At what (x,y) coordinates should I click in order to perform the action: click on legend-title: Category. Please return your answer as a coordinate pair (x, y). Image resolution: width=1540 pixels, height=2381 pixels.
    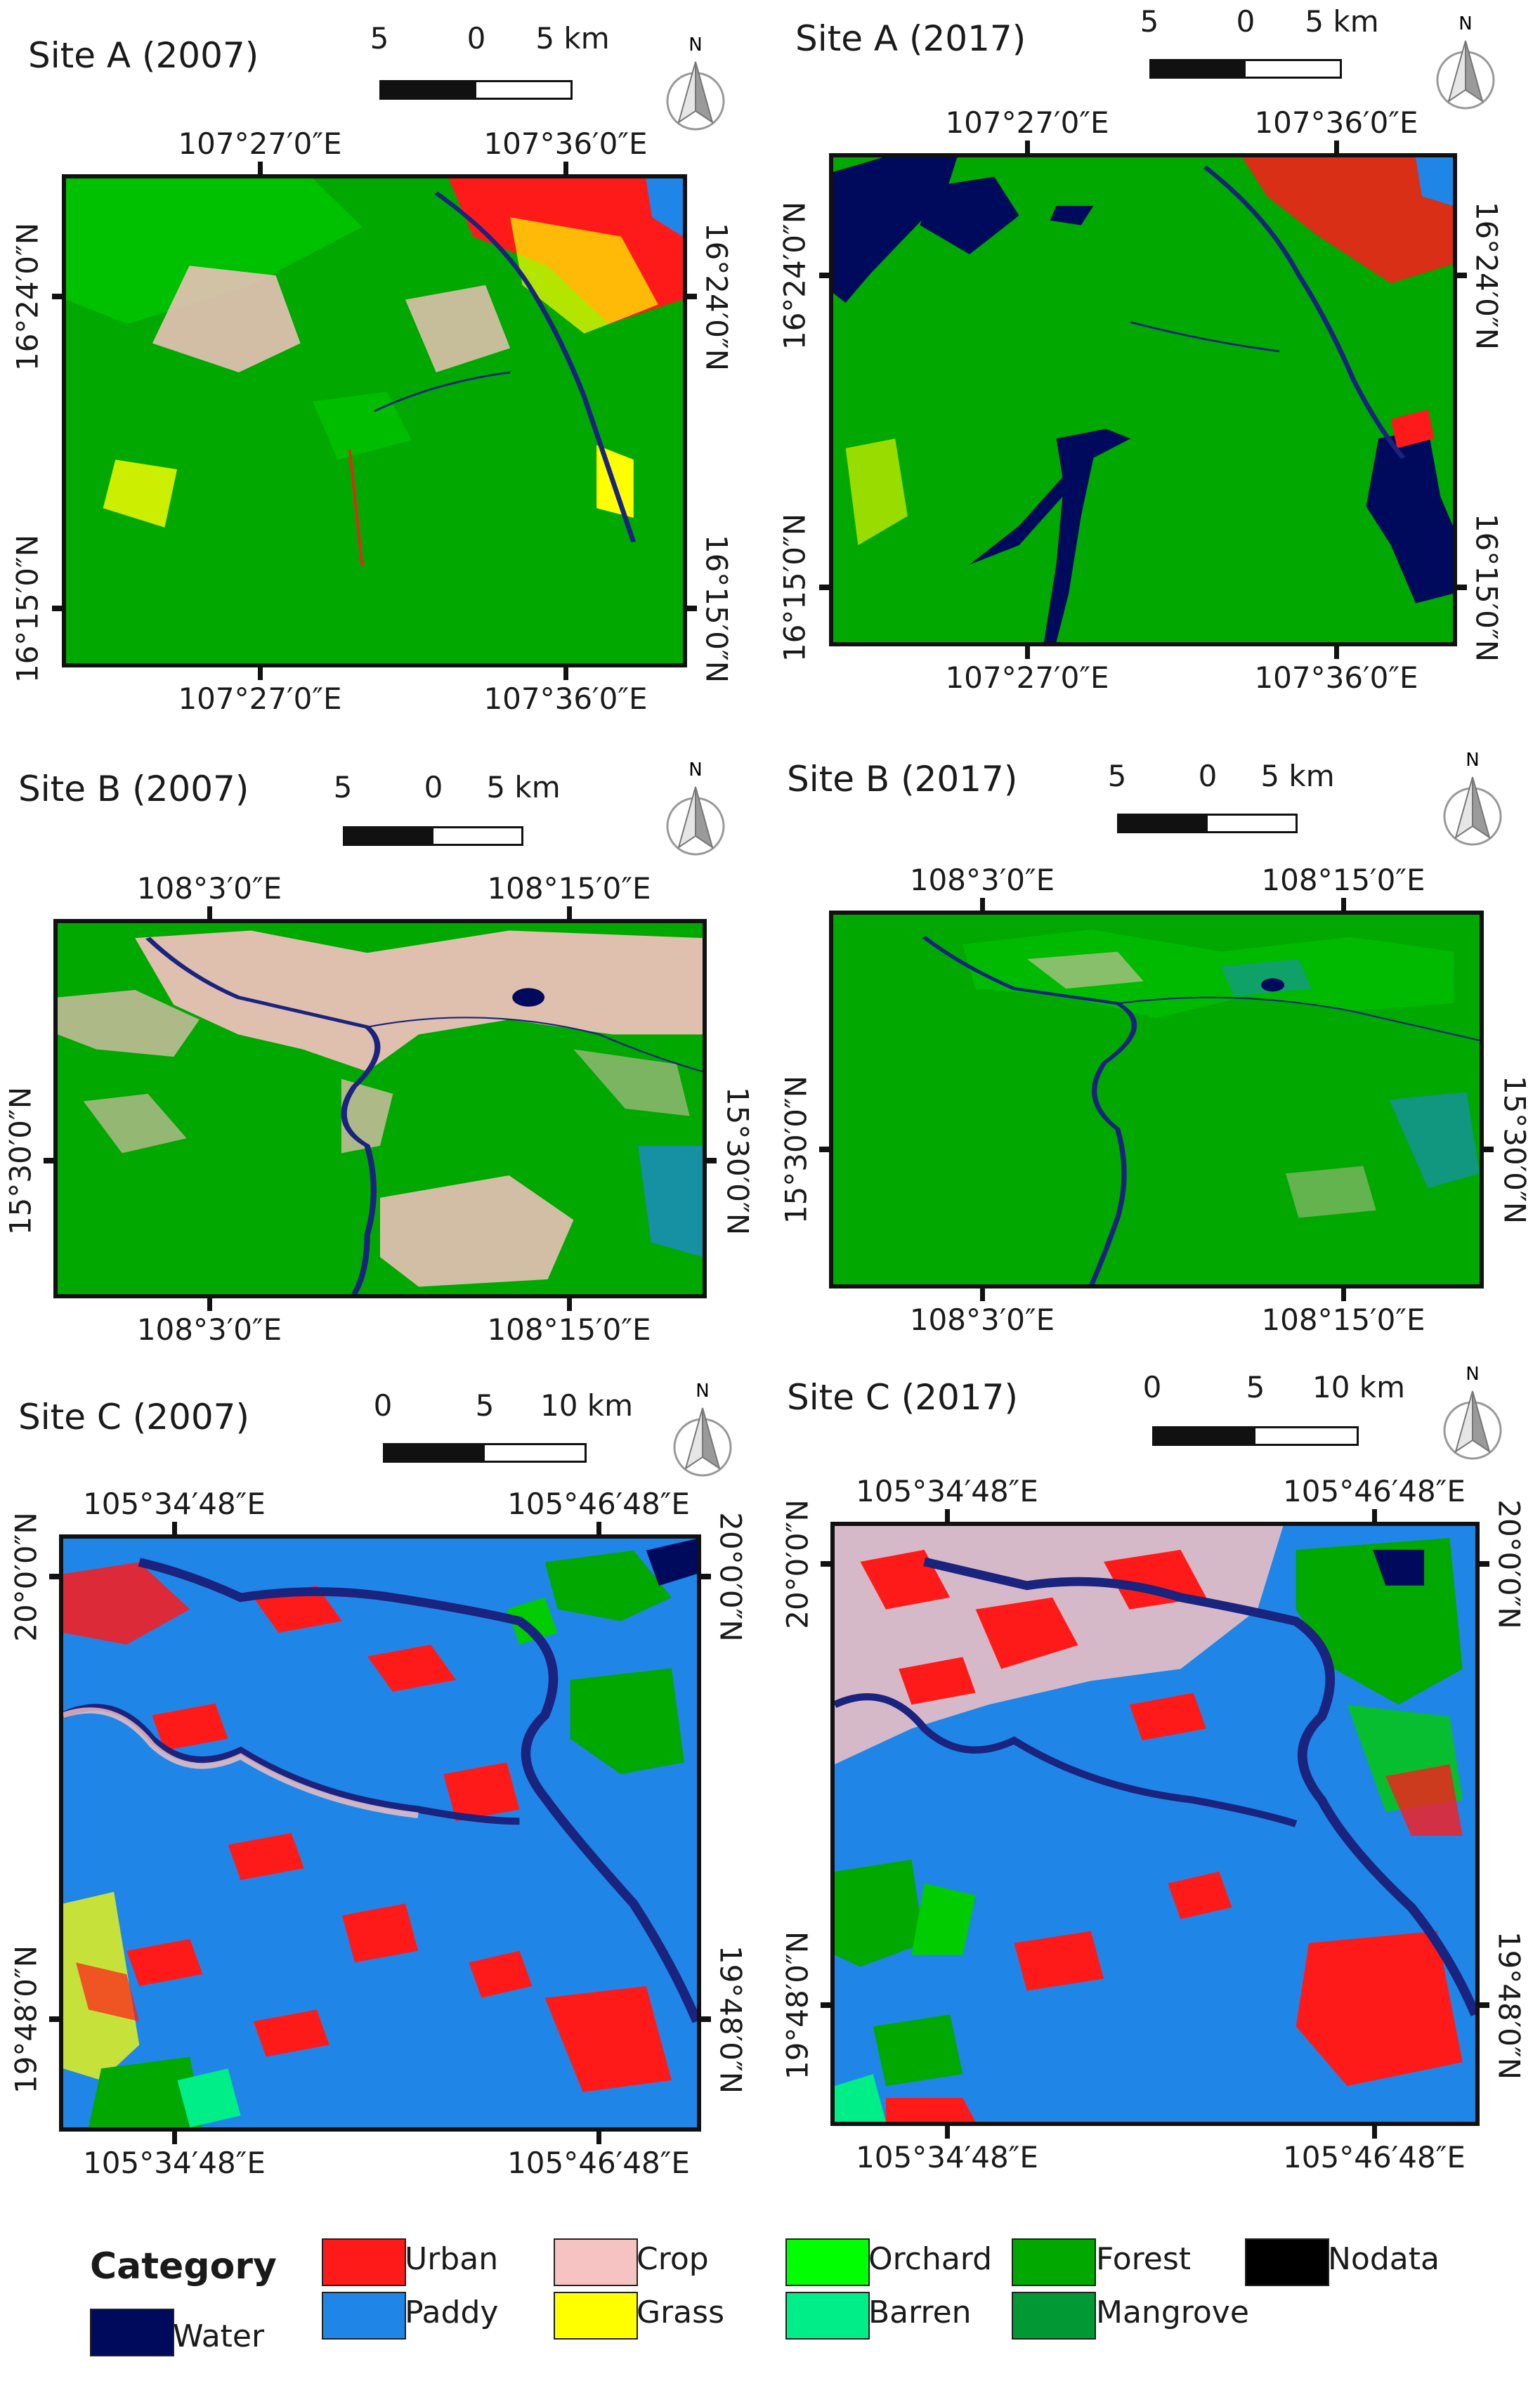
    Looking at the image, I should click on (183, 2267).